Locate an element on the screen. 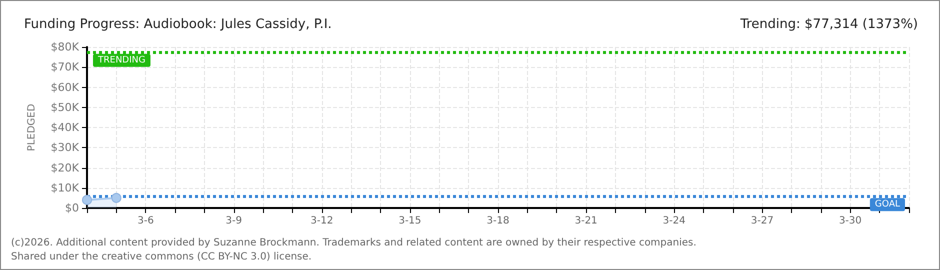 The image size is (940, 270). text: (c)2026. Additional content provided by Suzanne Brockmann. Trademarks and related content are owned by their respective companies. is located at coordinates (353, 243).